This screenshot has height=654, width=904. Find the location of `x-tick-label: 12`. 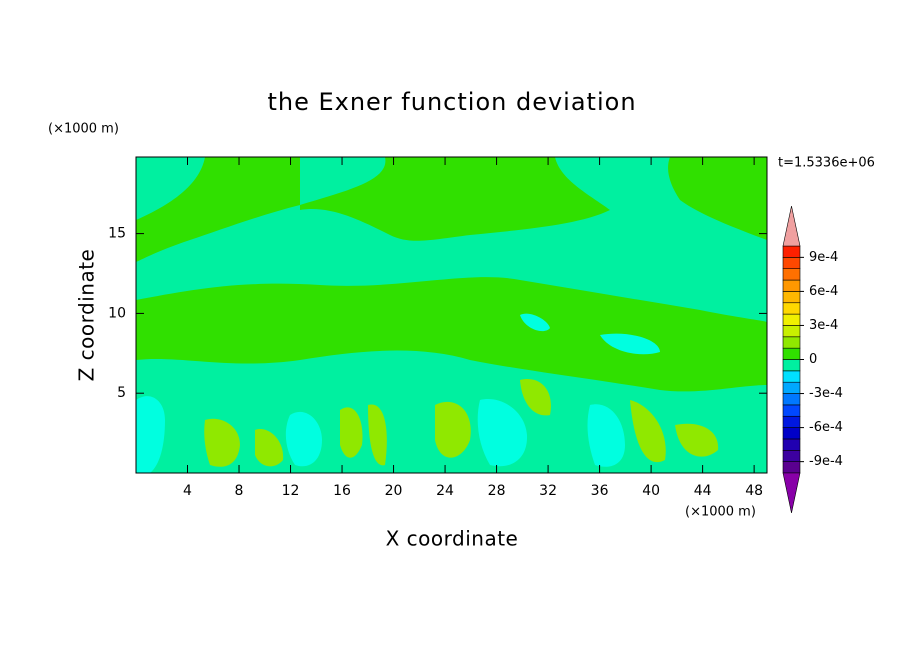

x-tick-label: 12 is located at coordinates (291, 491).